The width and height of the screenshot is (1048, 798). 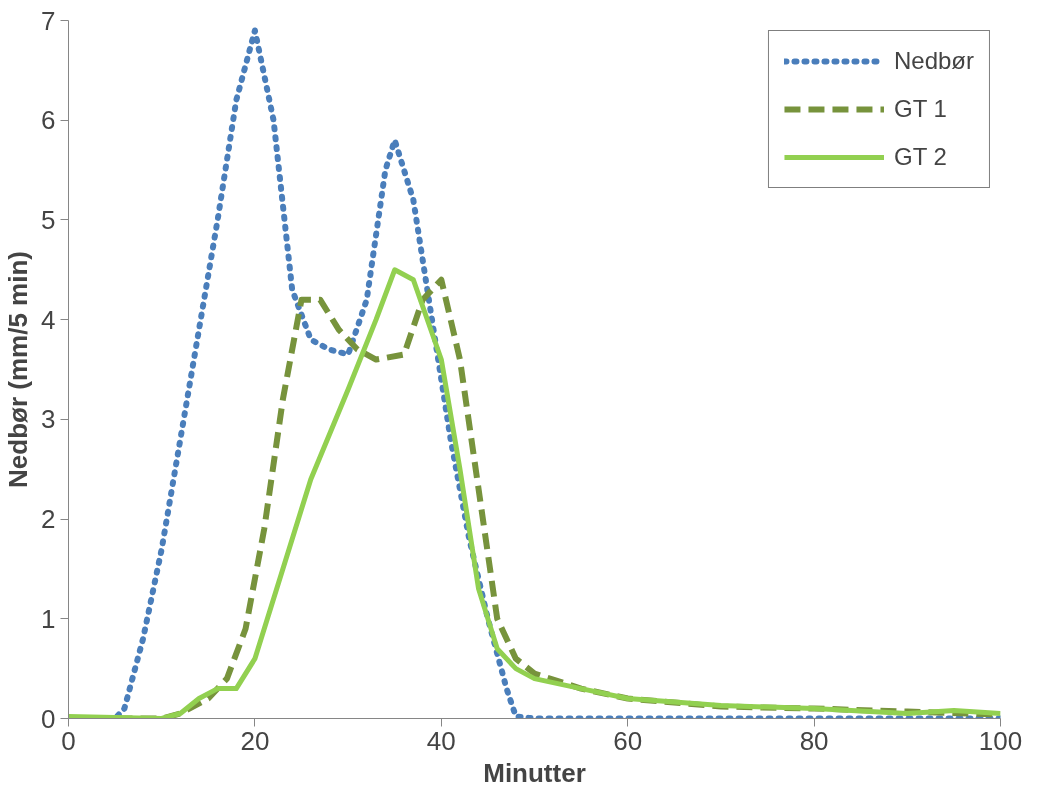 What do you see at coordinates (1000, 740) in the screenshot?
I see `x-tick-label: 100` at bounding box center [1000, 740].